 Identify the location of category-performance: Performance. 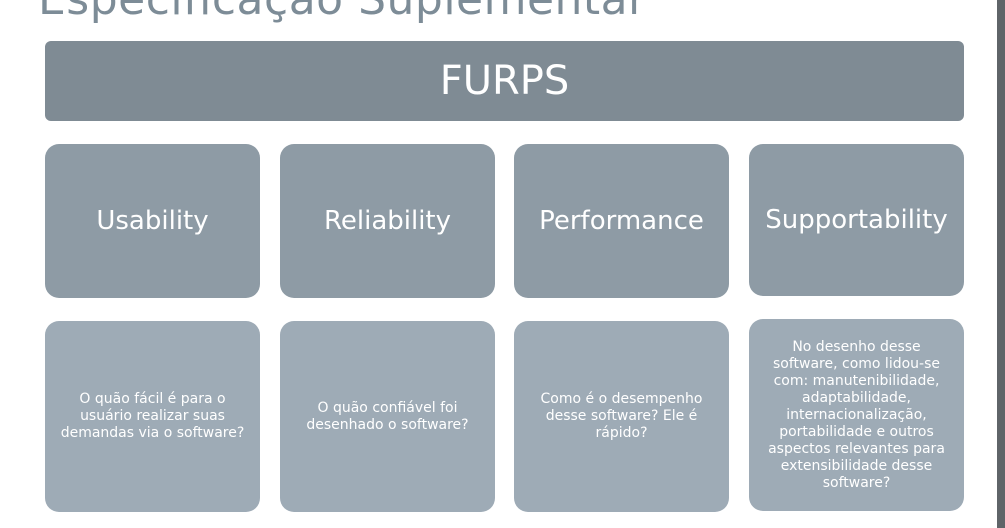
(621, 221).